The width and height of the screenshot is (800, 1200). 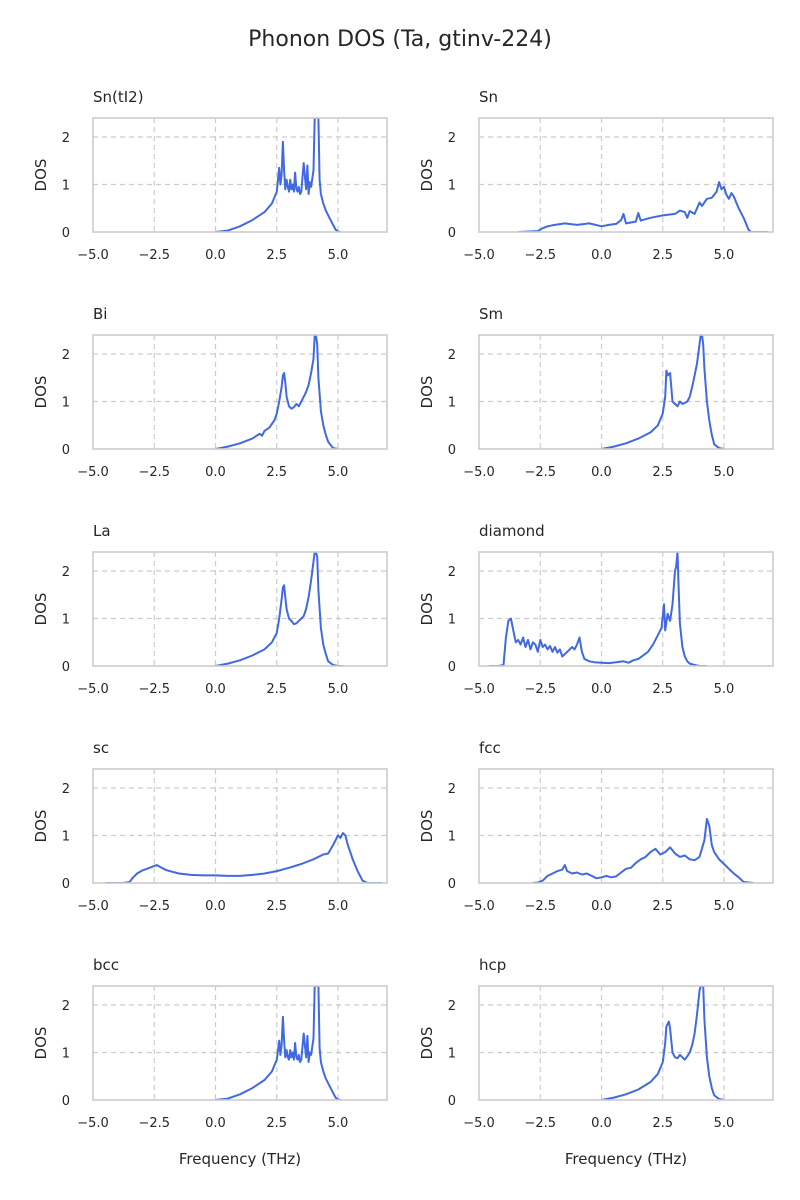 What do you see at coordinates (491, 314) in the screenshot?
I see `panel-title: Sm` at bounding box center [491, 314].